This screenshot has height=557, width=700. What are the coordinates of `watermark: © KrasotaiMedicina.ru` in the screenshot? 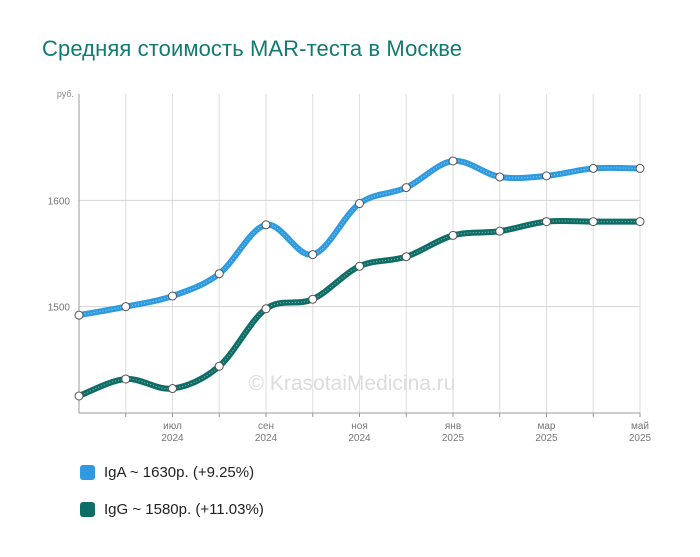 It's located at (352, 383).